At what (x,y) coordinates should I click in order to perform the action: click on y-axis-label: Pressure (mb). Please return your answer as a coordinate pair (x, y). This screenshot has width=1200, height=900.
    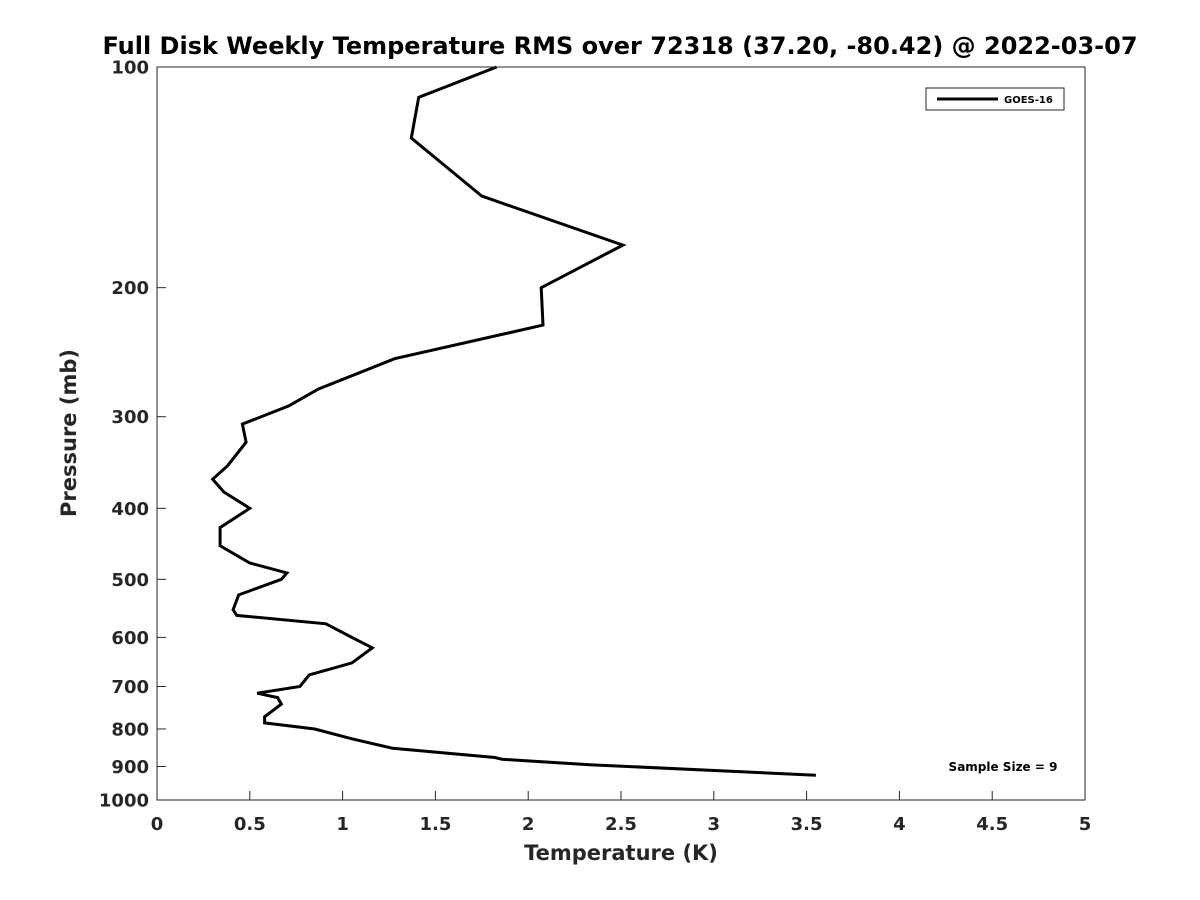
    Looking at the image, I should click on (69, 433).